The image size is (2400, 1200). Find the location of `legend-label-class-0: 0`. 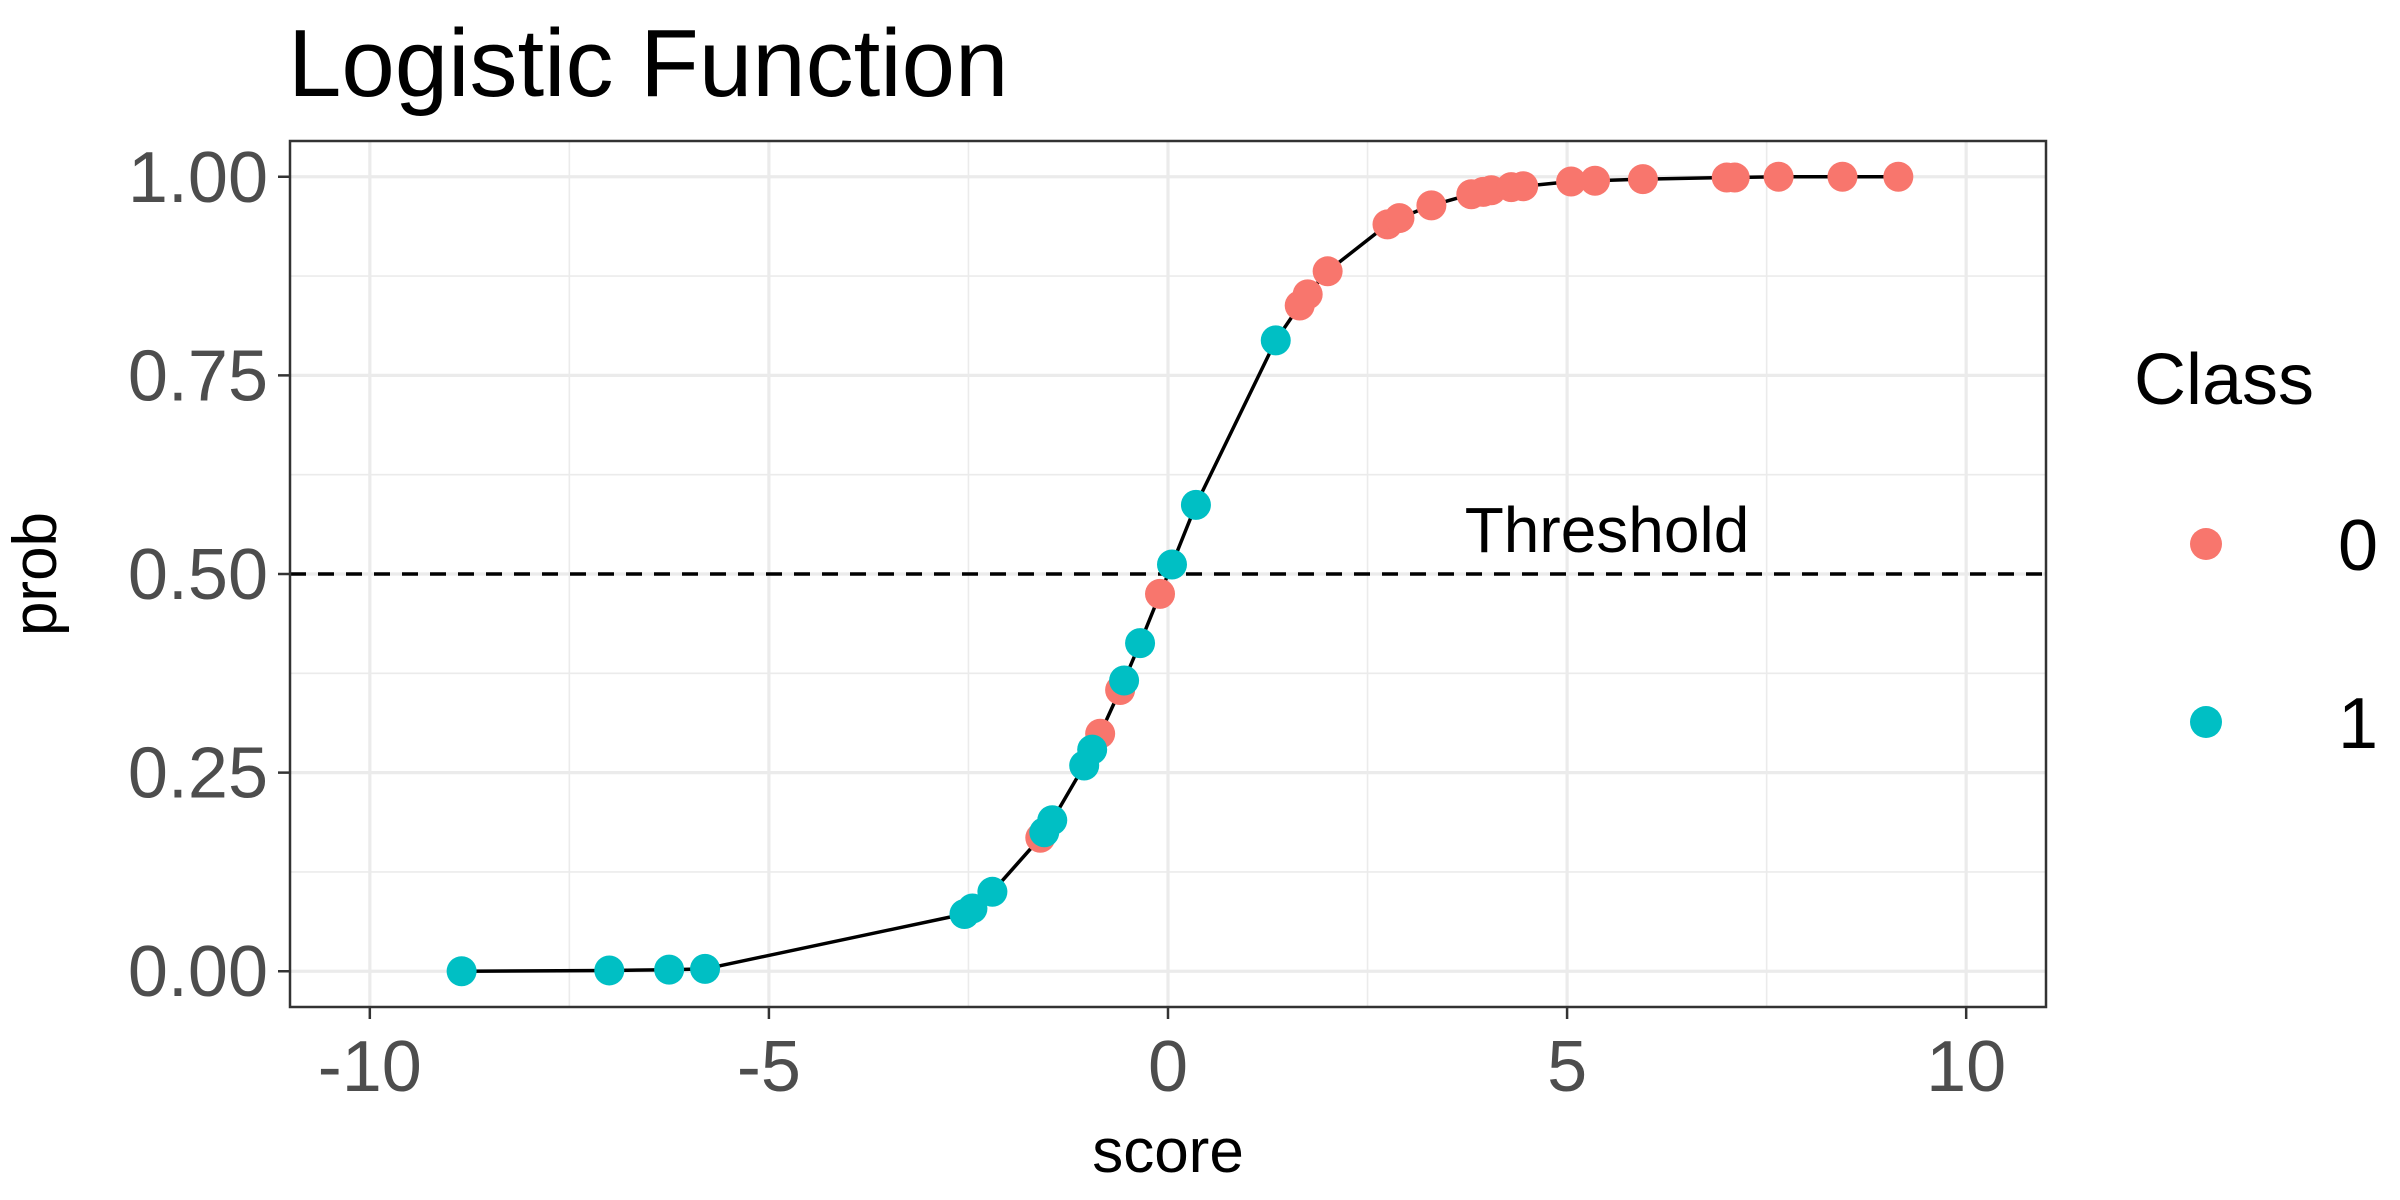

legend-label-class-0: 0 is located at coordinates (2358, 546).